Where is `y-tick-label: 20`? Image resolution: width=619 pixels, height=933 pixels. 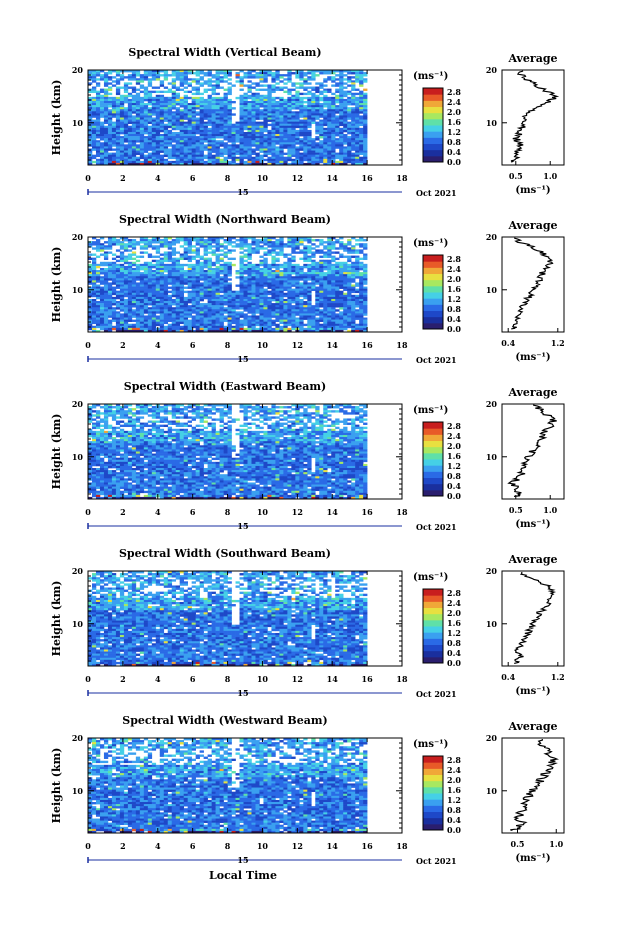
y-tick-label: 20 is located at coordinates (78, 70).